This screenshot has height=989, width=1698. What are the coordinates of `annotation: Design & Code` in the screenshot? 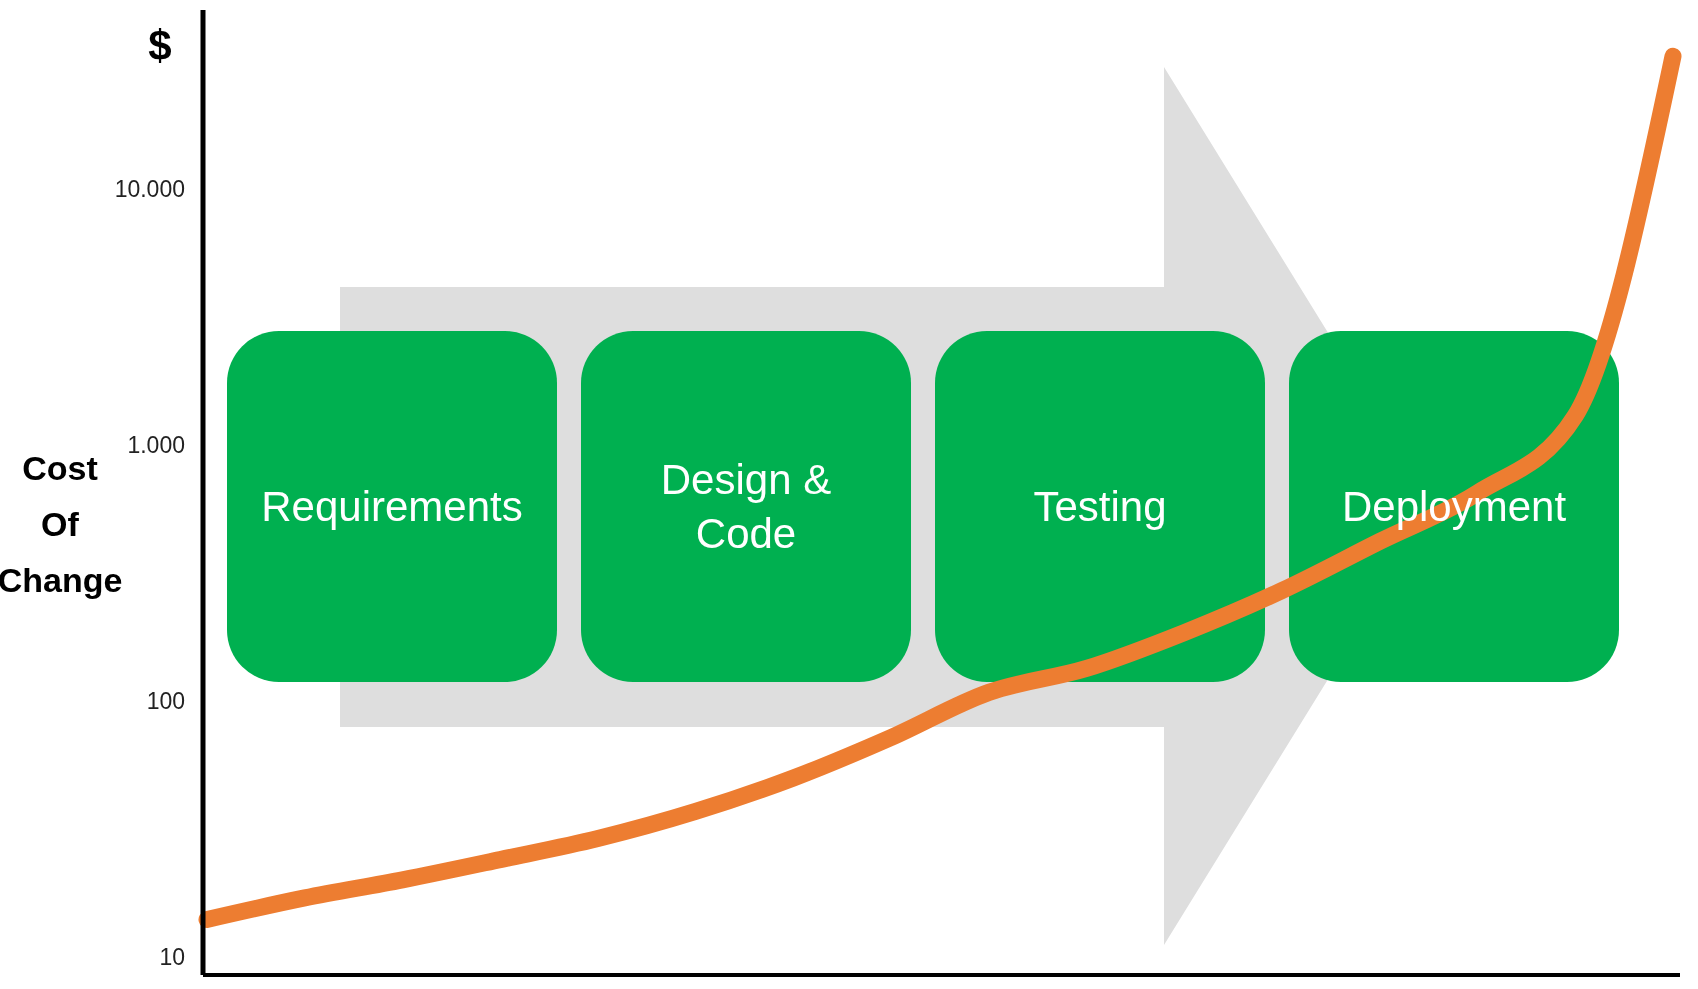 It's located at (746, 506).